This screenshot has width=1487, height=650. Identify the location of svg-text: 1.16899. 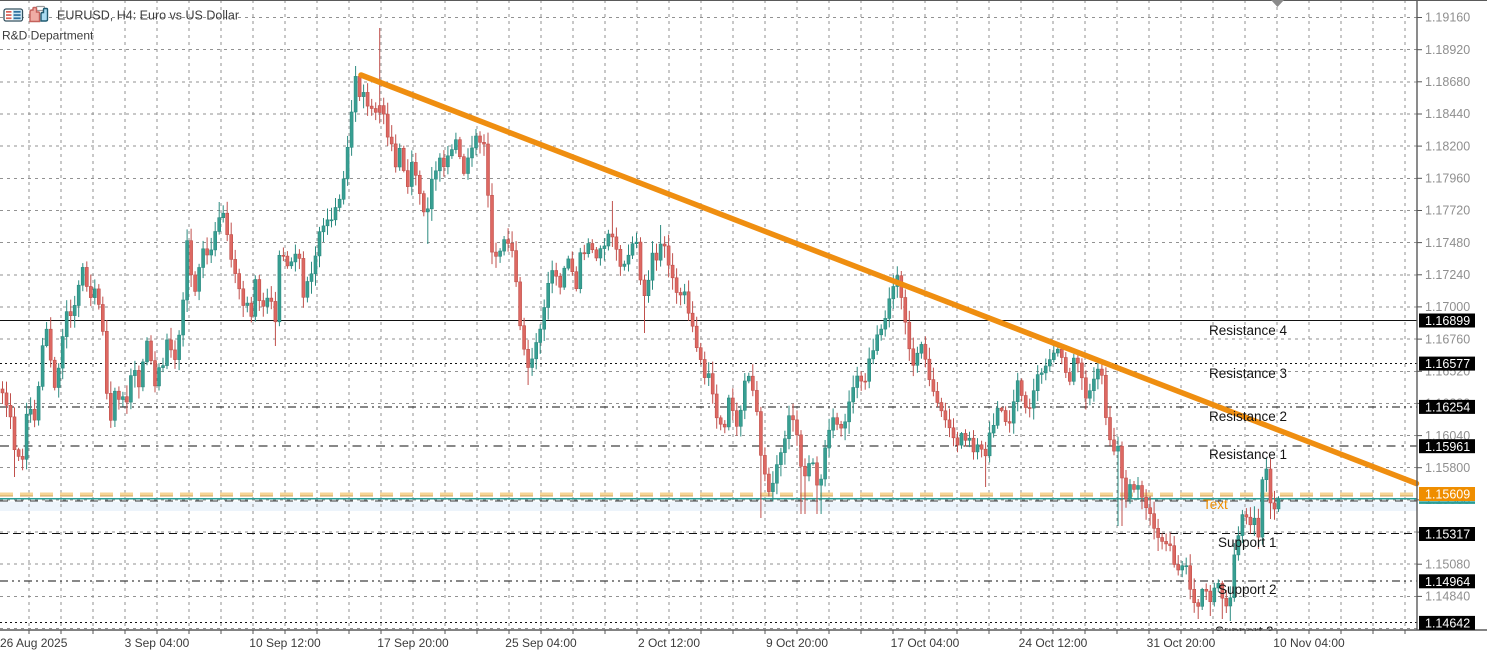
(1447, 321).